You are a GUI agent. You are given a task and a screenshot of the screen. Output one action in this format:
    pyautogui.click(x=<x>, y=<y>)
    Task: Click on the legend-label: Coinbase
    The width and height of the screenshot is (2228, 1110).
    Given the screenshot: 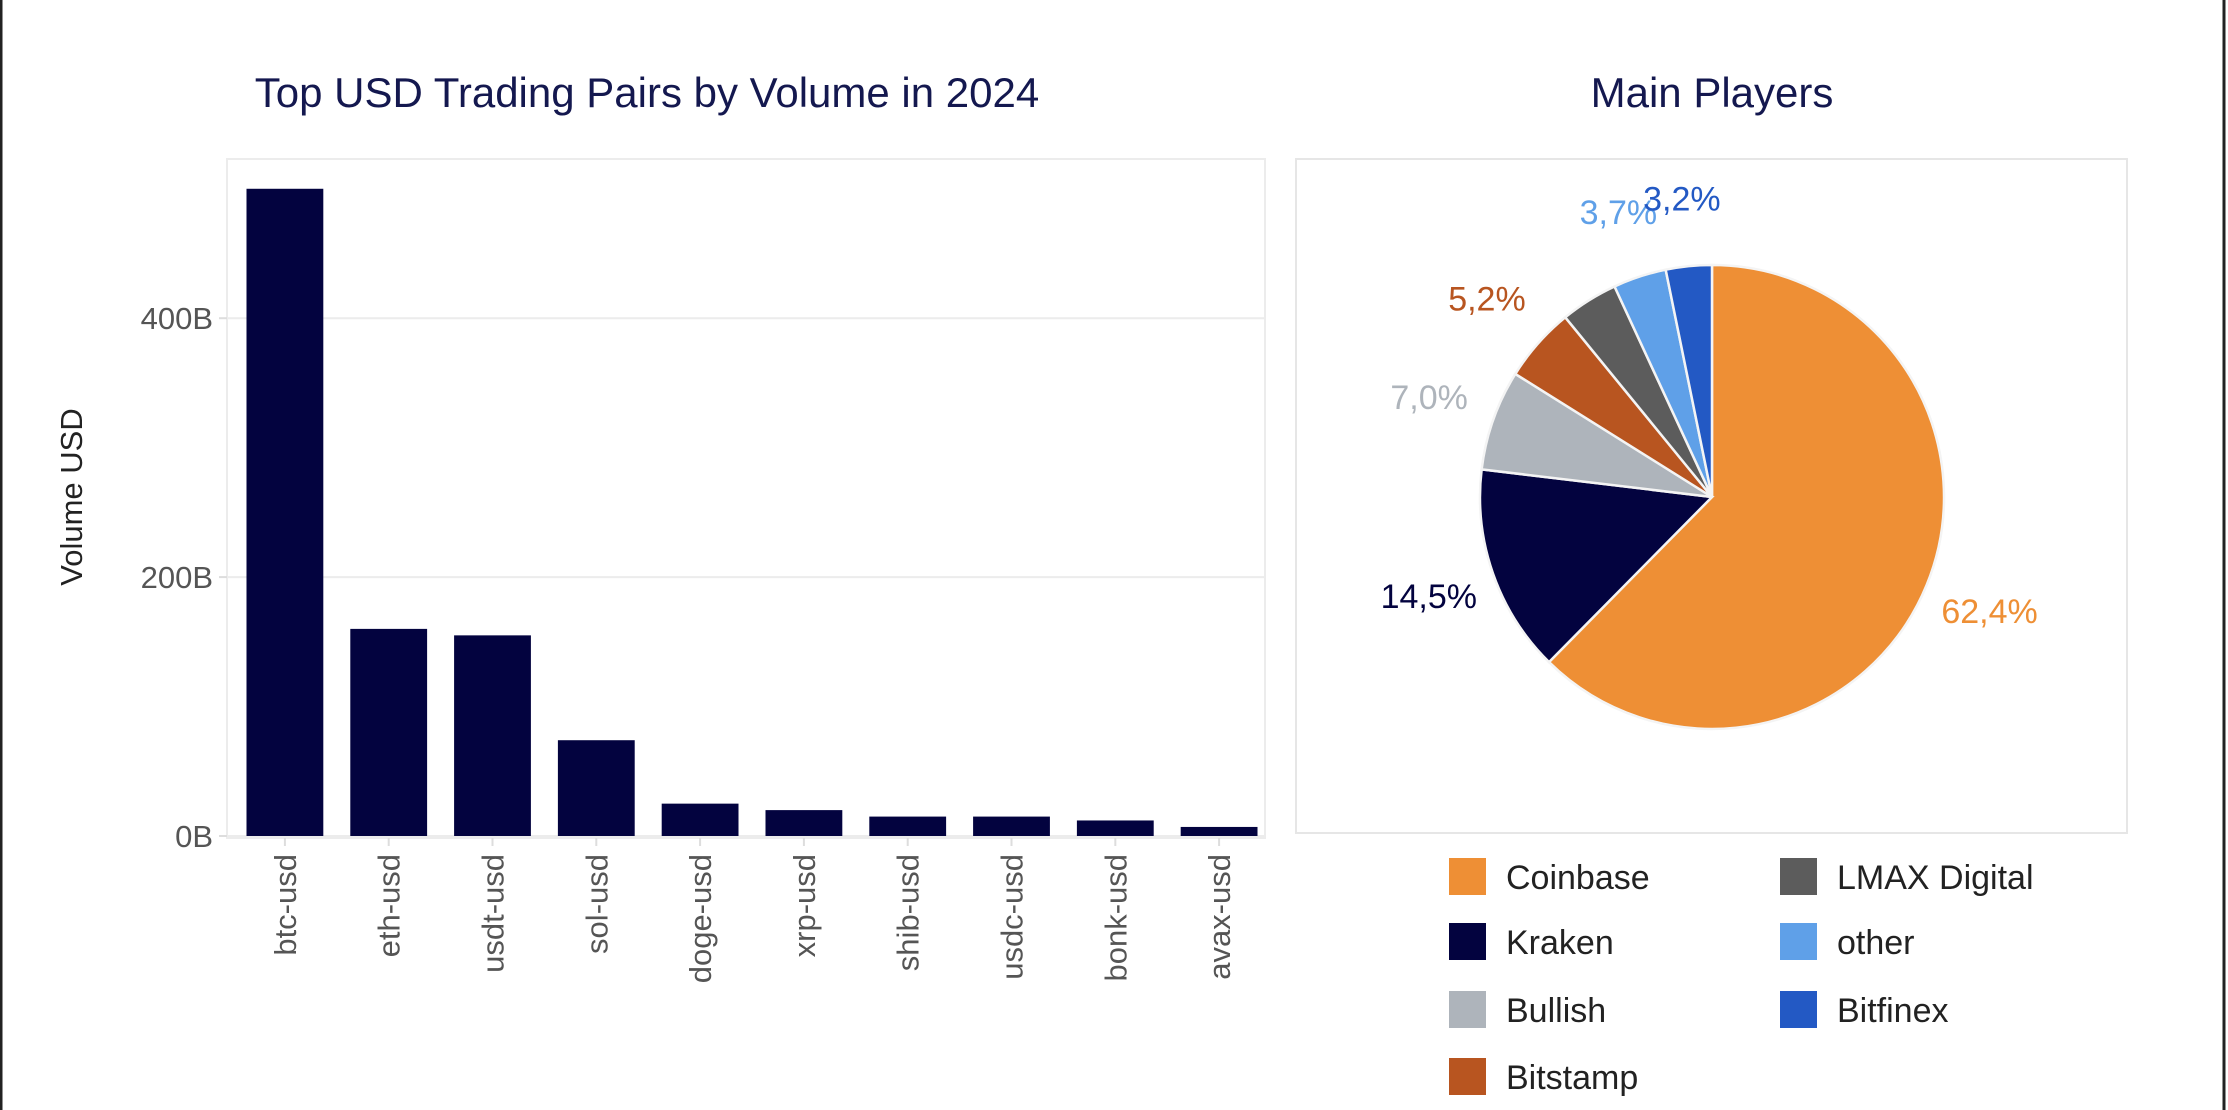 What is the action you would take?
    pyautogui.click(x=1578, y=878)
    